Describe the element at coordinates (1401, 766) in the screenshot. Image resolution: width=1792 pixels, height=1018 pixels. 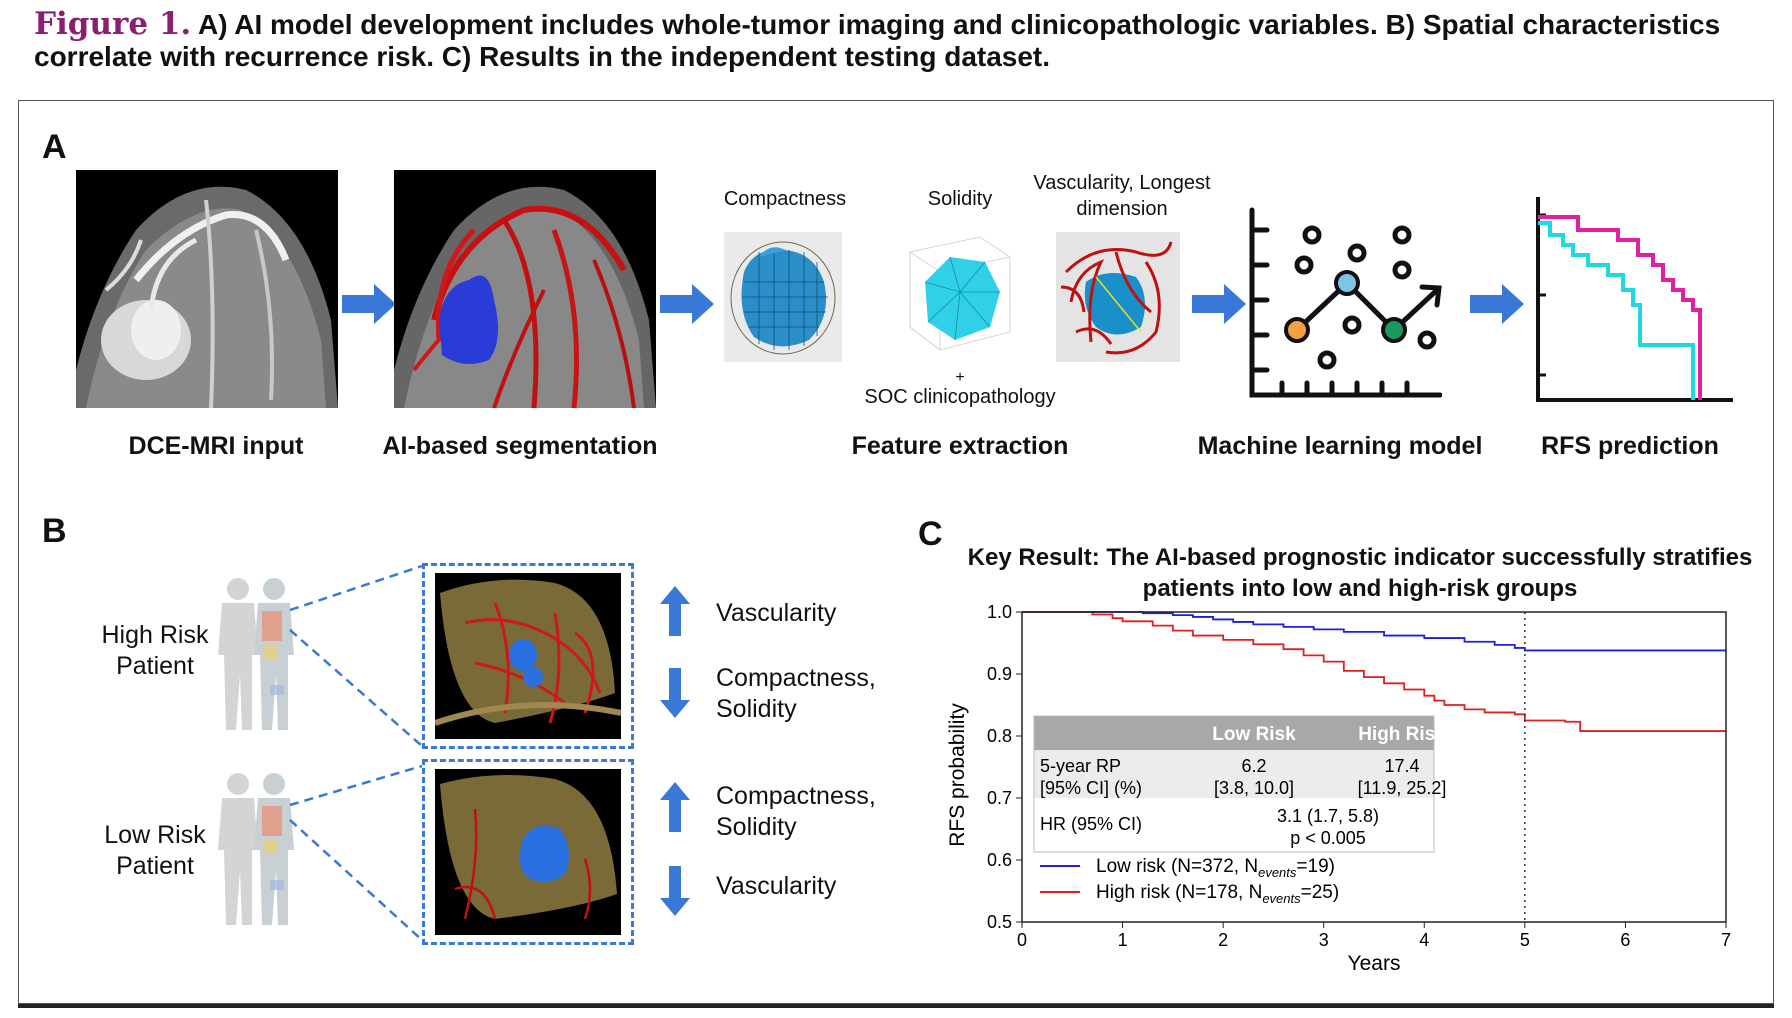
I see `table-row1-high: 17.4` at that location.